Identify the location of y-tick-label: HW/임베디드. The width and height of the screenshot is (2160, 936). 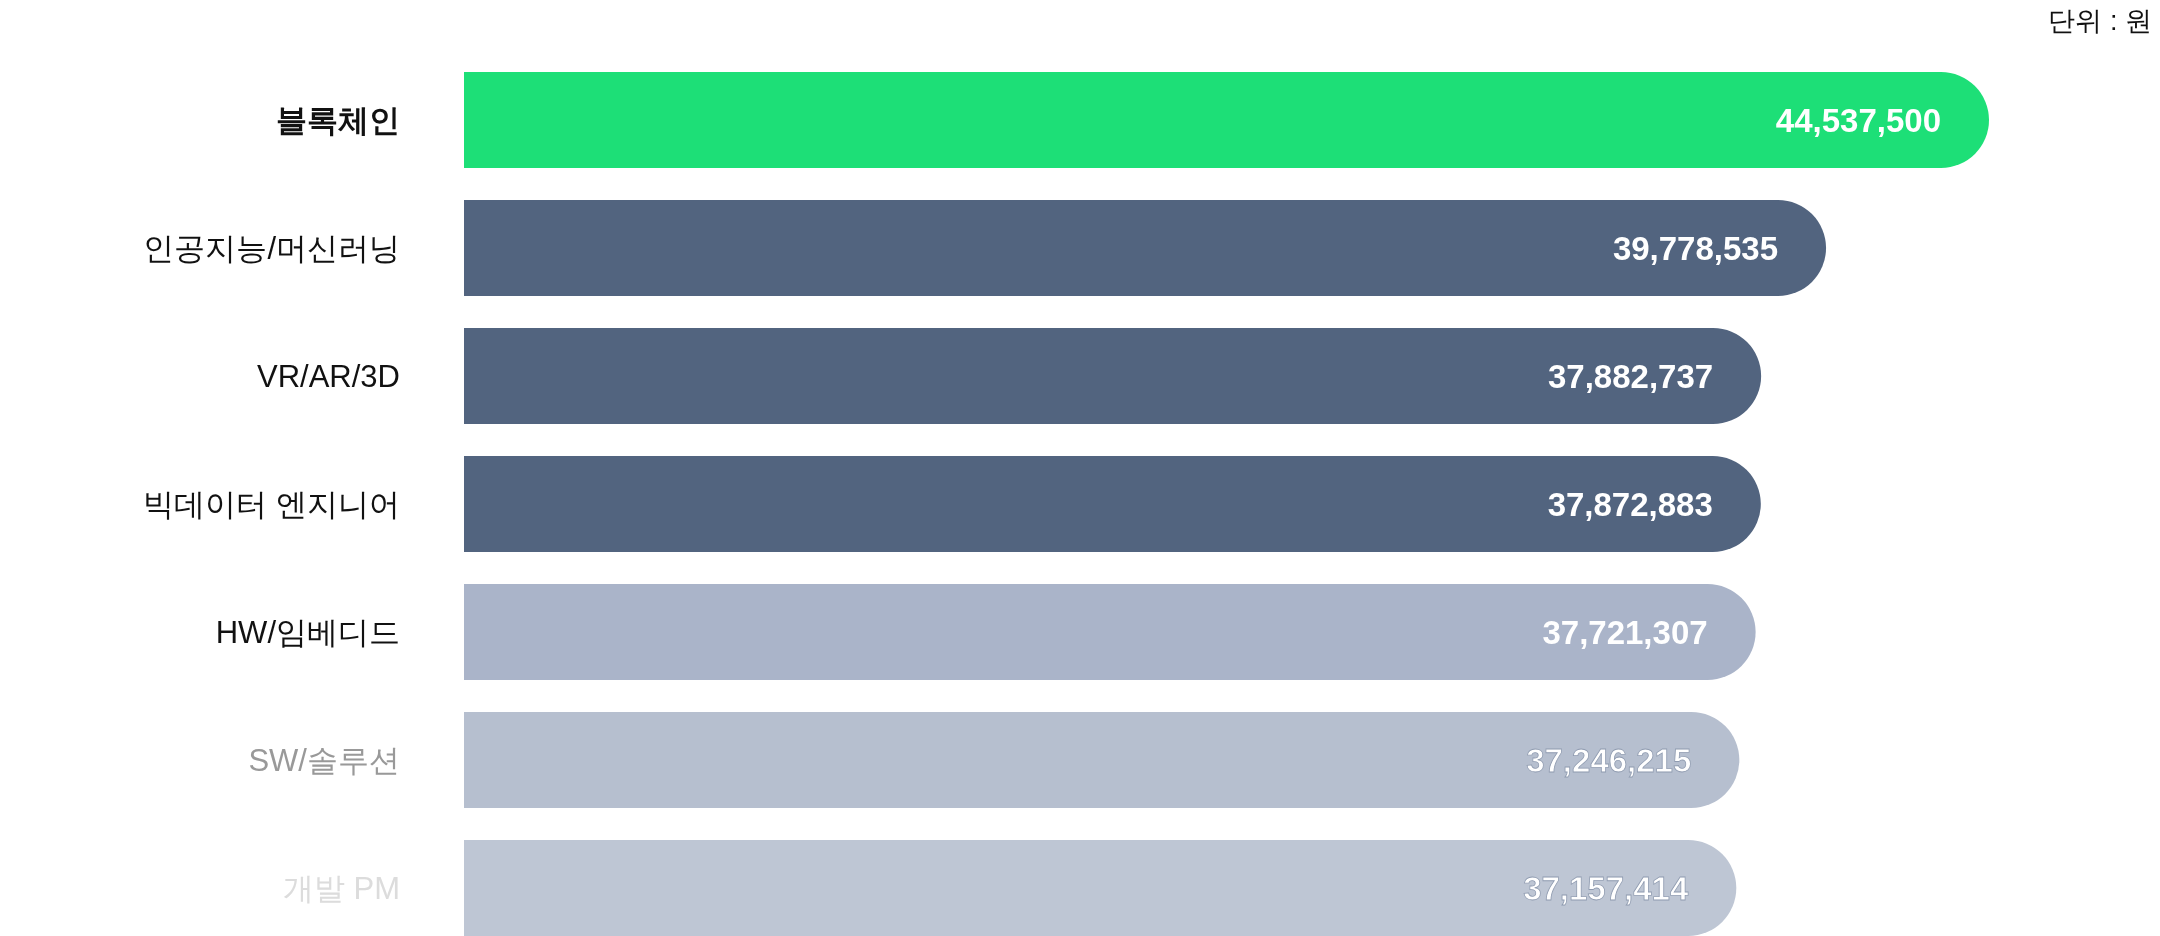
(307, 632).